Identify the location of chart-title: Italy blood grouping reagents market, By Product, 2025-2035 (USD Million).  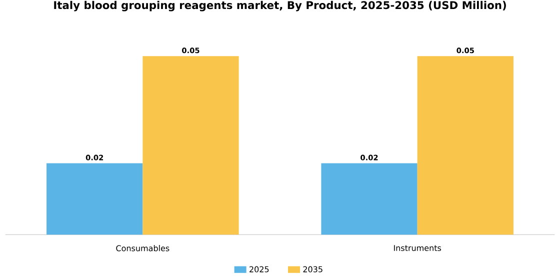
(280, 6).